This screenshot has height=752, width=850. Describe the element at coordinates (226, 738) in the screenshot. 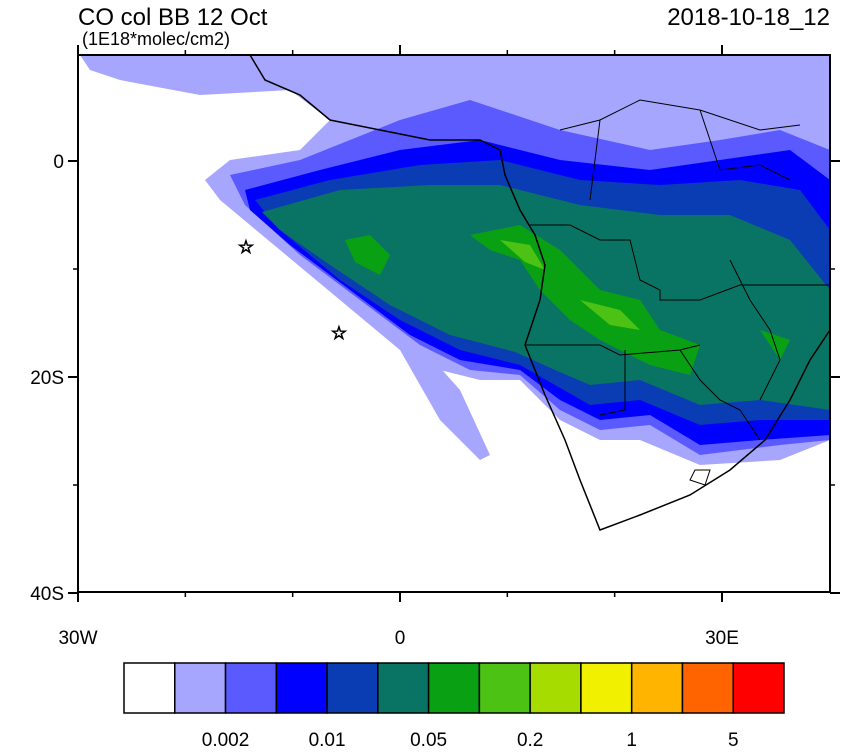

I see `colorbar-label: 0.002` at that location.